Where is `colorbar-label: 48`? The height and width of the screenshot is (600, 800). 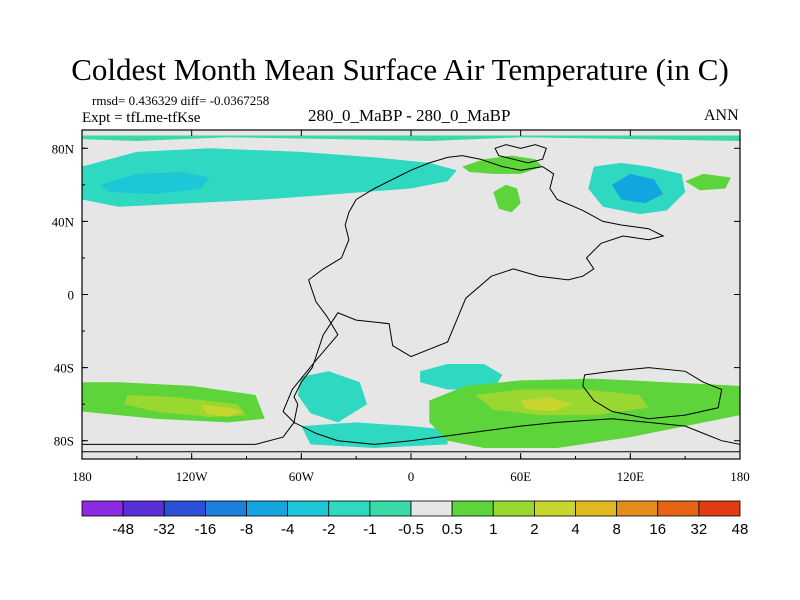 colorbar-label: 48 is located at coordinates (740, 529).